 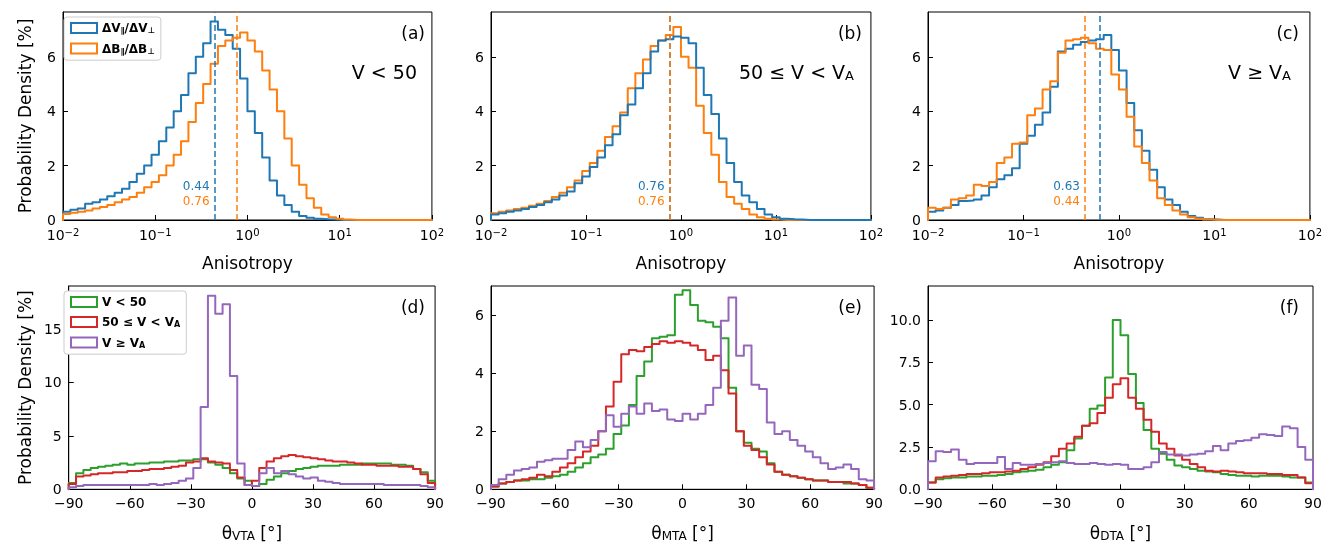 I want to click on y-tick-label: 0.0, so click(x=909, y=489).